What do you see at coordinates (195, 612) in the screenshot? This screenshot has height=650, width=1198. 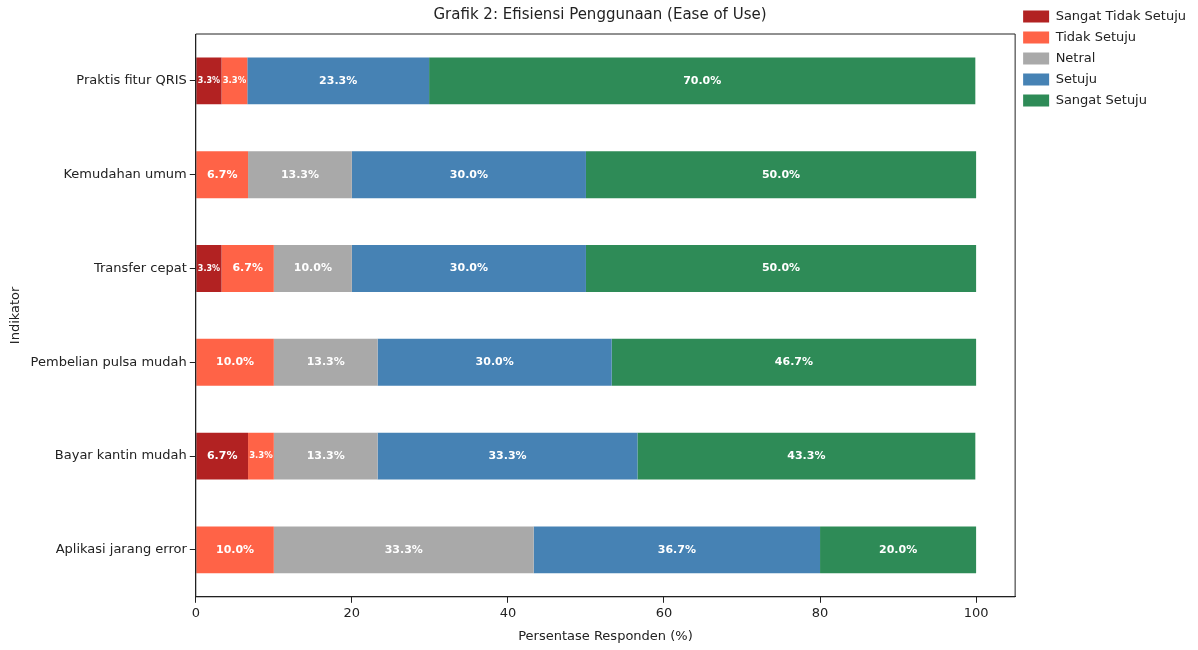 I see `x-tick-label: 0` at bounding box center [195, 612].